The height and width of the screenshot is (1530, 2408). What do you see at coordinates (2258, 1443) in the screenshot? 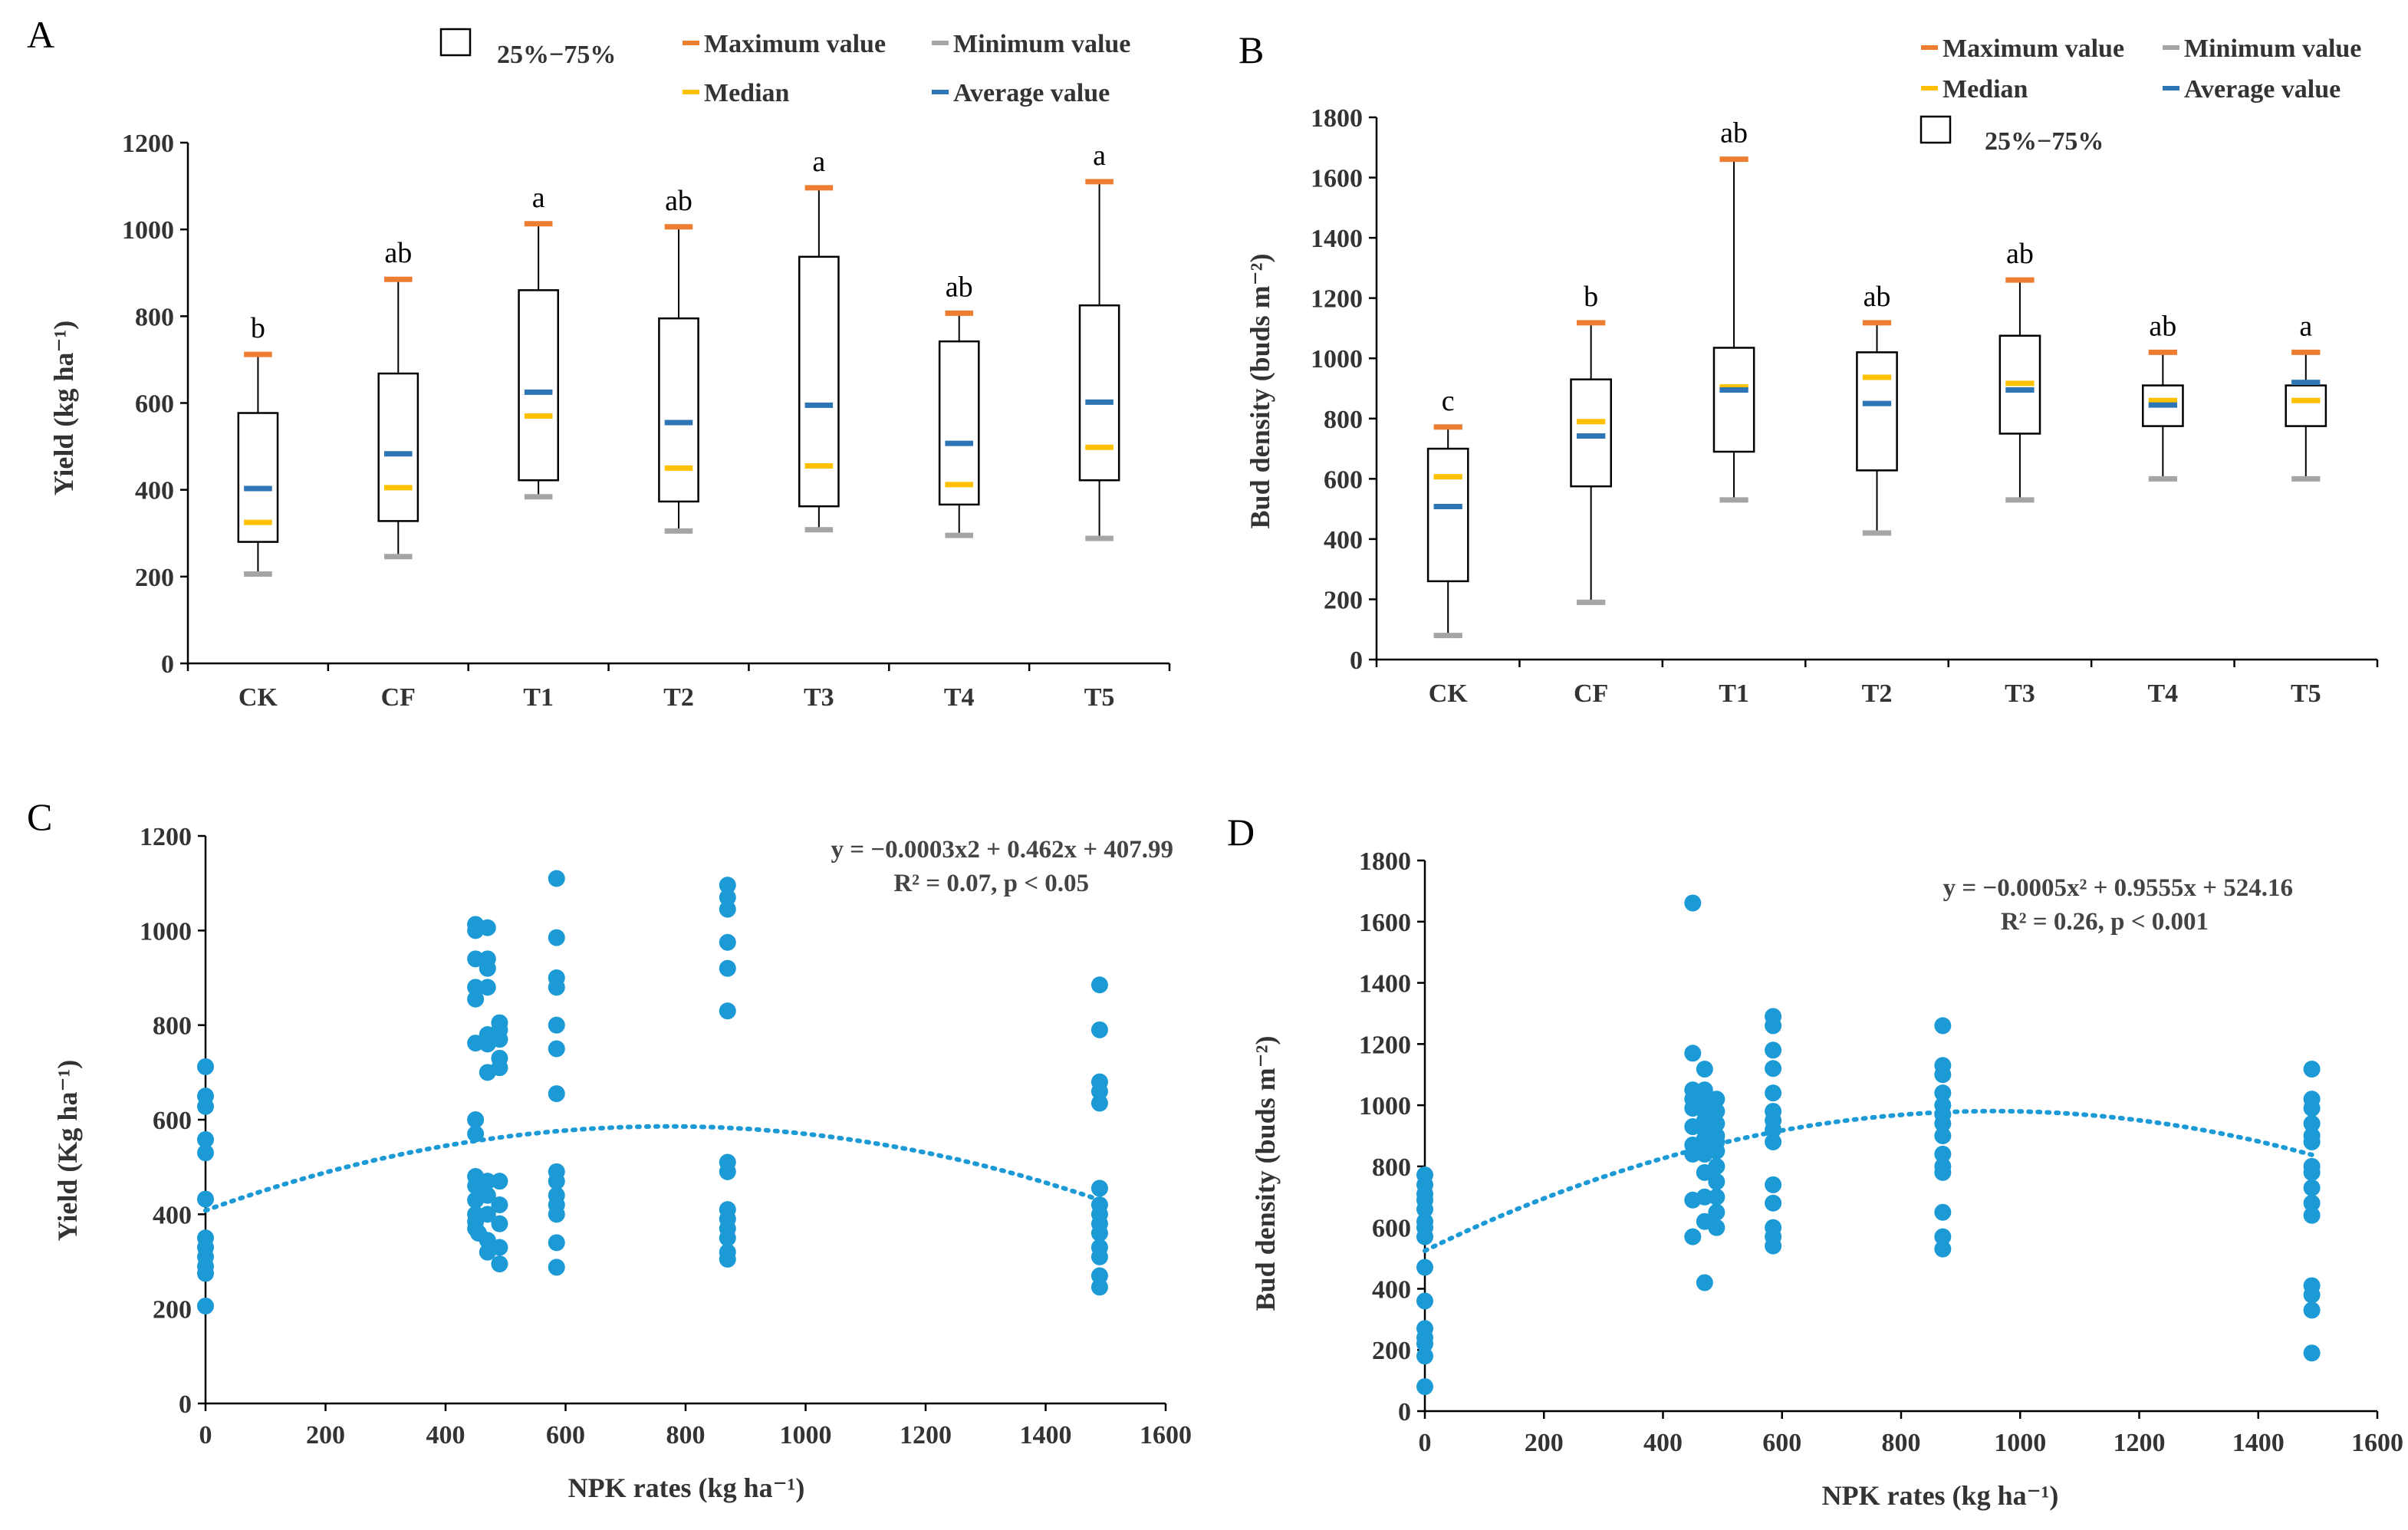
I see `x-tick-label: 1400` at bounding box center [2258, 1443].